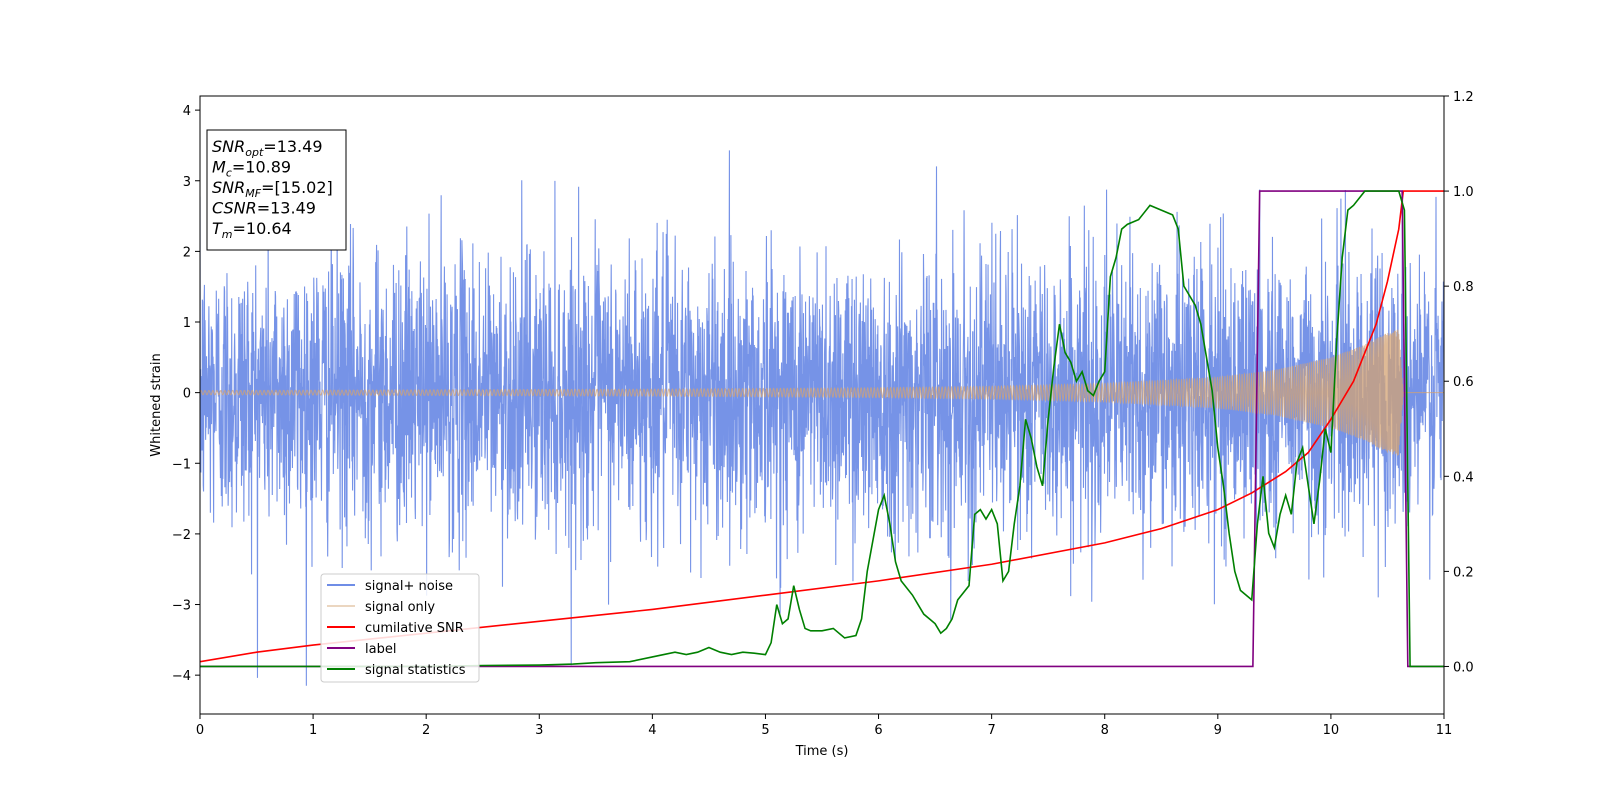 This screenshot has width=1600, height=800. What do you see at coordinates (400, 607) in the screenshot?
I see `legend-entry: signal only` at bounding box center [400, 607].